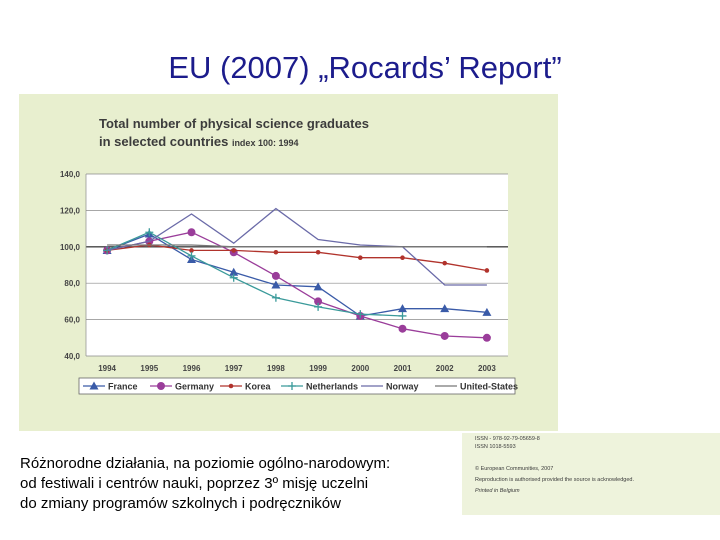  What do you see at coordinates (70, 210) in the screenshot?
I see `y-tick-label: 120,0` at bounding box center [70, 210].